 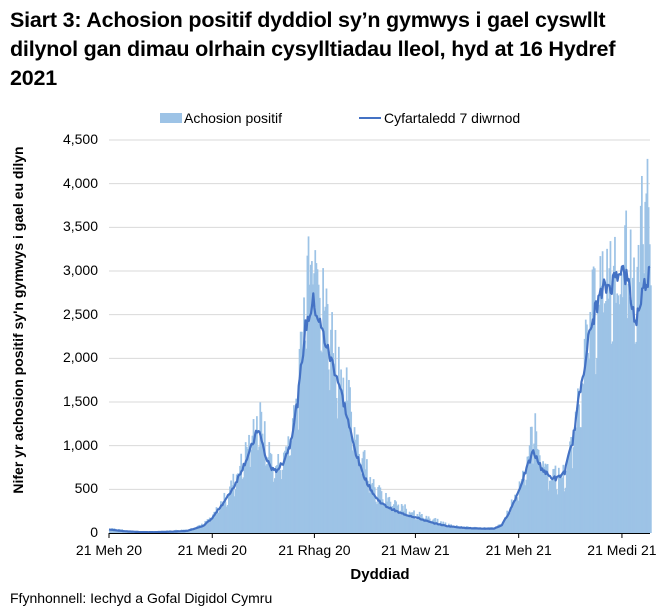 What do you see at coordinates (212, 550) in the screenshot?
I see `x-tick-label: 21 Medi 20` at bounding box center [212, 550].